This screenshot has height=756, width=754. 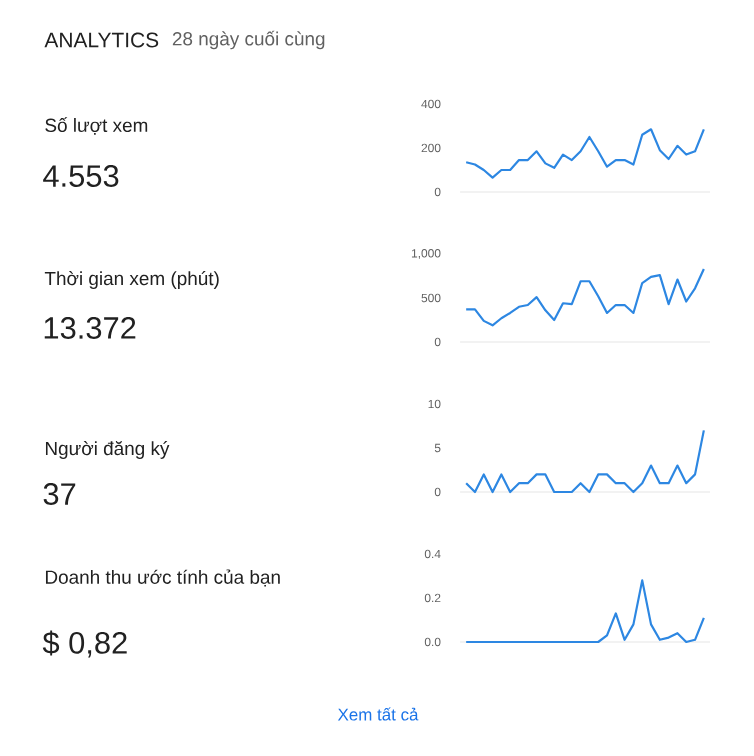 I want to click on text: ANALYTICS, so click(x=101, y=40).